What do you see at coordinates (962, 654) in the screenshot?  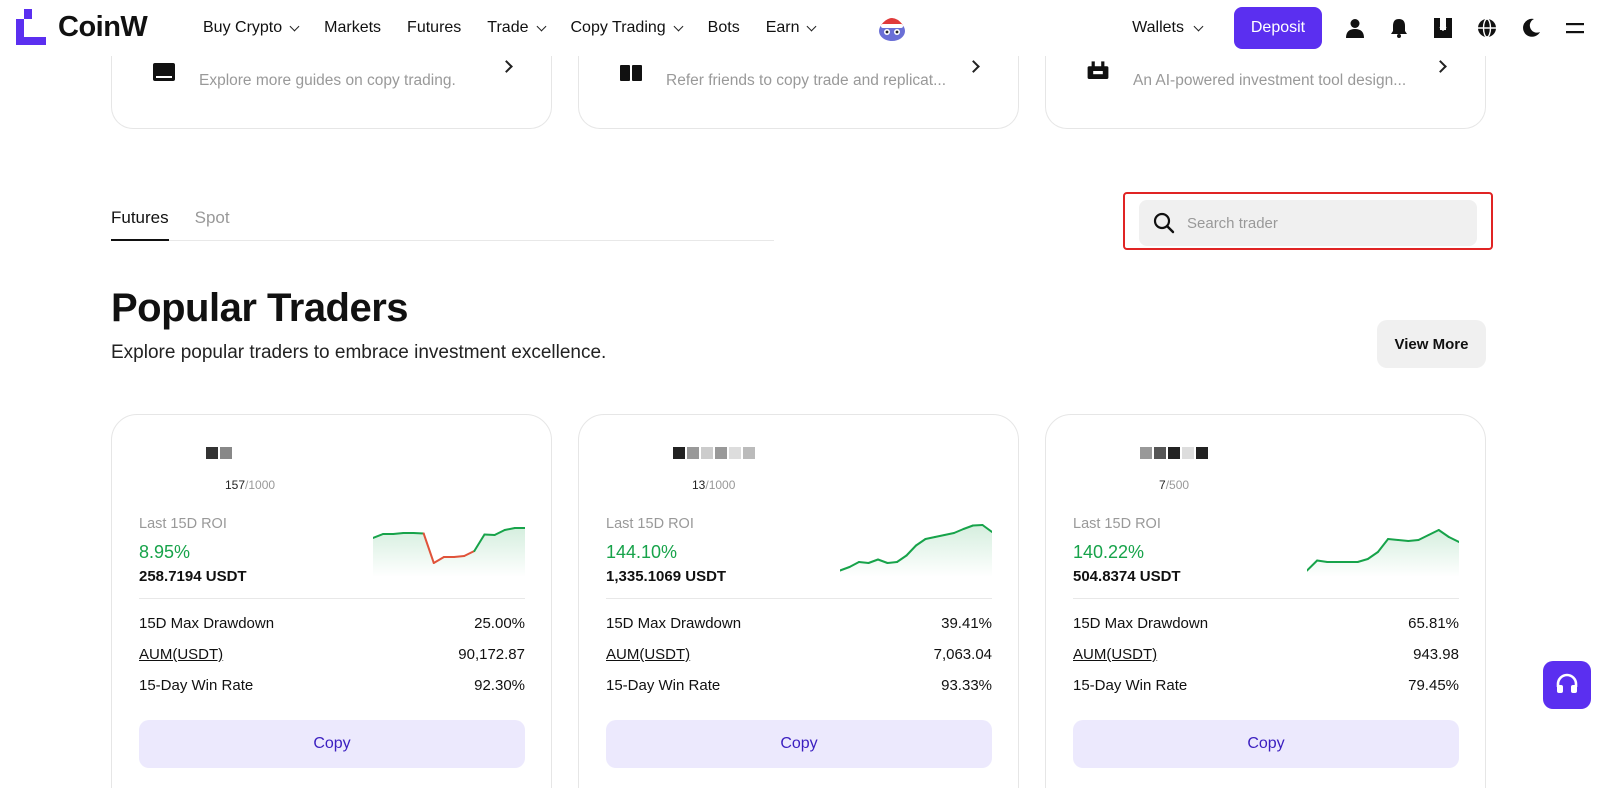 I see `stat-value: 7,063.04` at bounding box center [962, 654].